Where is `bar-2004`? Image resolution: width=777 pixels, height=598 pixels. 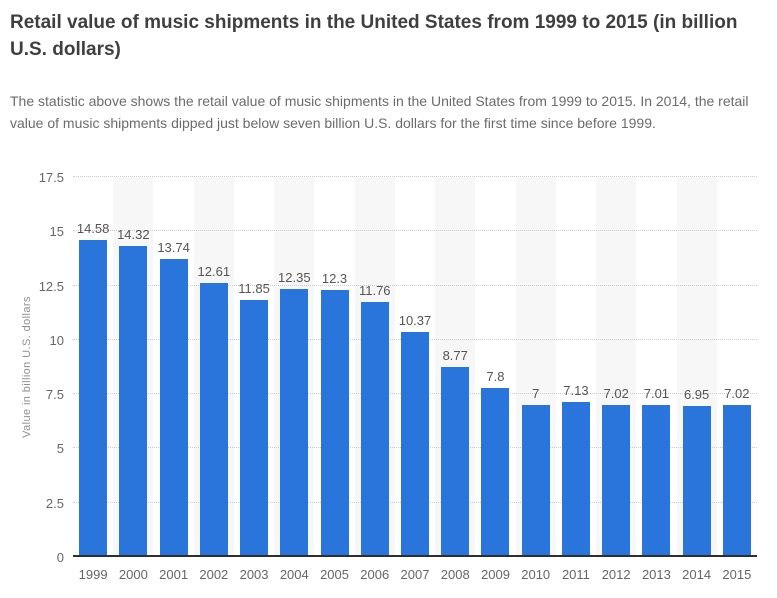 bar-2004 is located at coordinates (294, 422).